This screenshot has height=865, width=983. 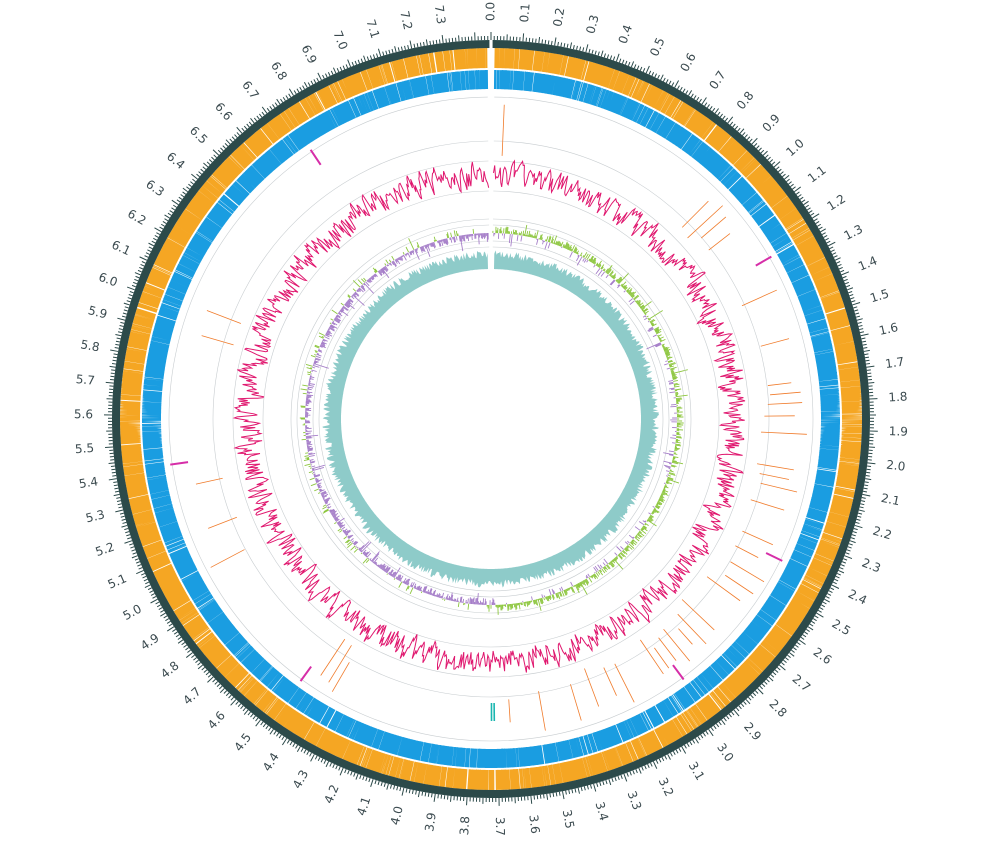 What do you see at coordinates (657, 46) in the screenshot?
I see `tick-label: 0.5` at bounding box center [657, 46].